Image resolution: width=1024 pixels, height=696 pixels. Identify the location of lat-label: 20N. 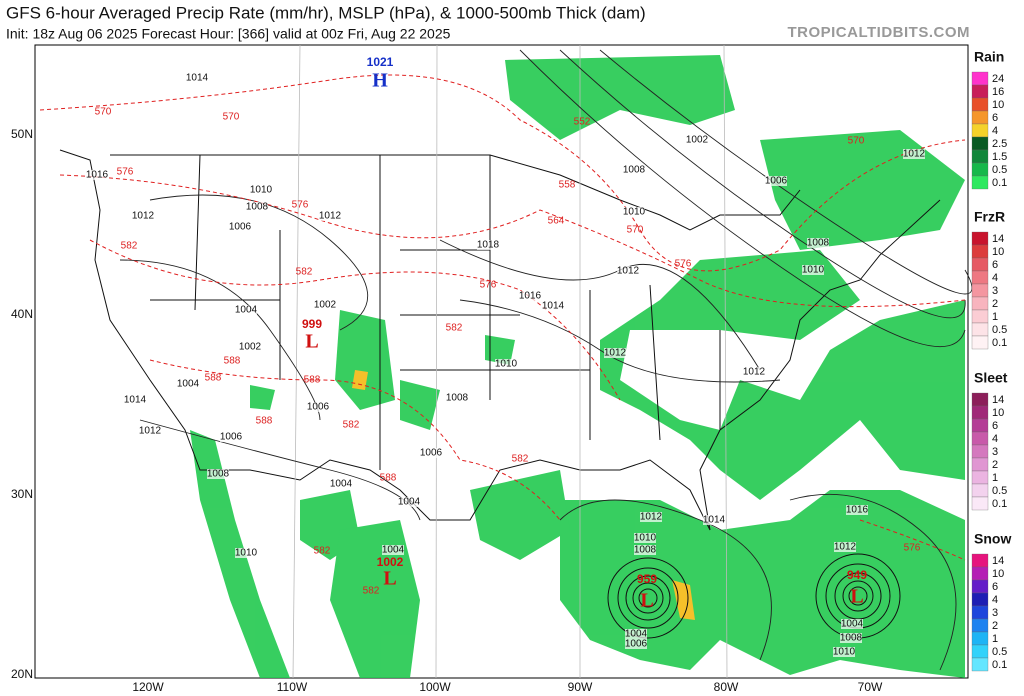
(22, 674).